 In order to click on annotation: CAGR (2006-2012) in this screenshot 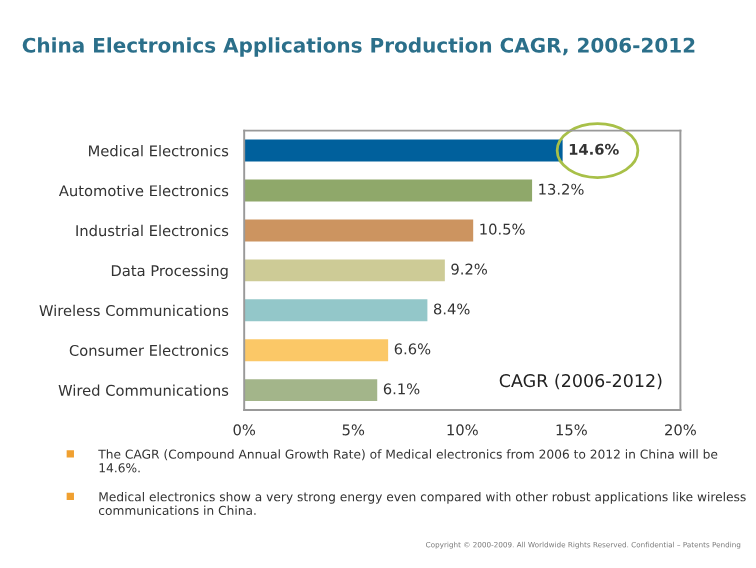, I will do `click(580, 381)`.